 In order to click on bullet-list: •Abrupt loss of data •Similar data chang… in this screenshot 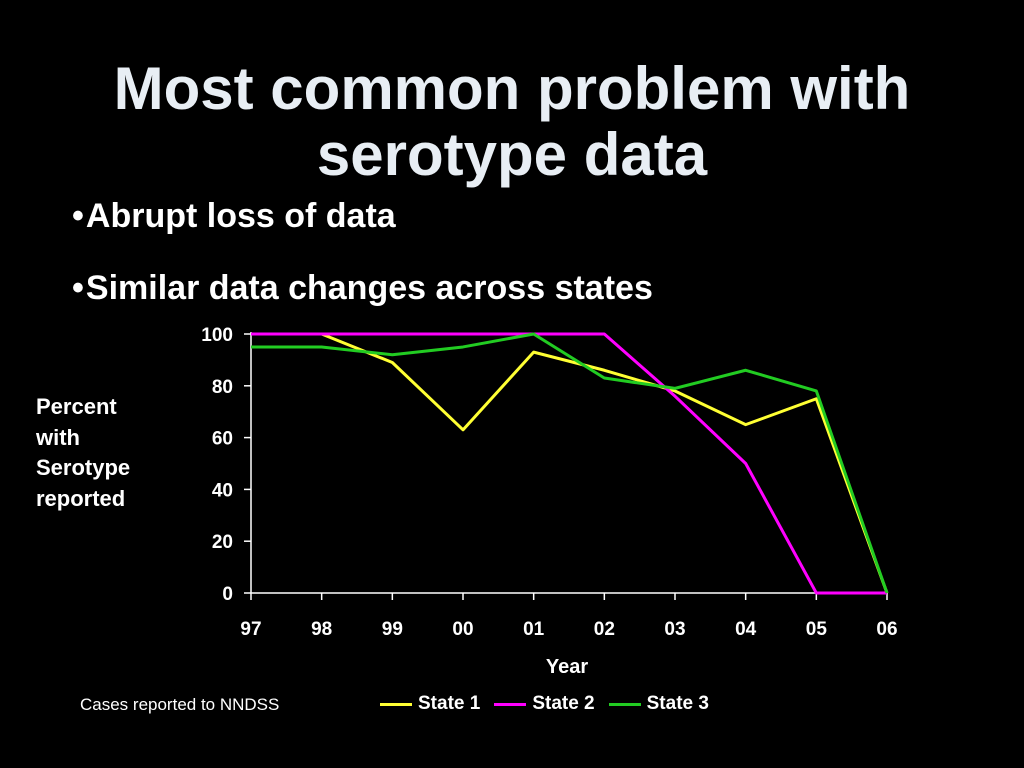, I will do `click(362, 268)`.